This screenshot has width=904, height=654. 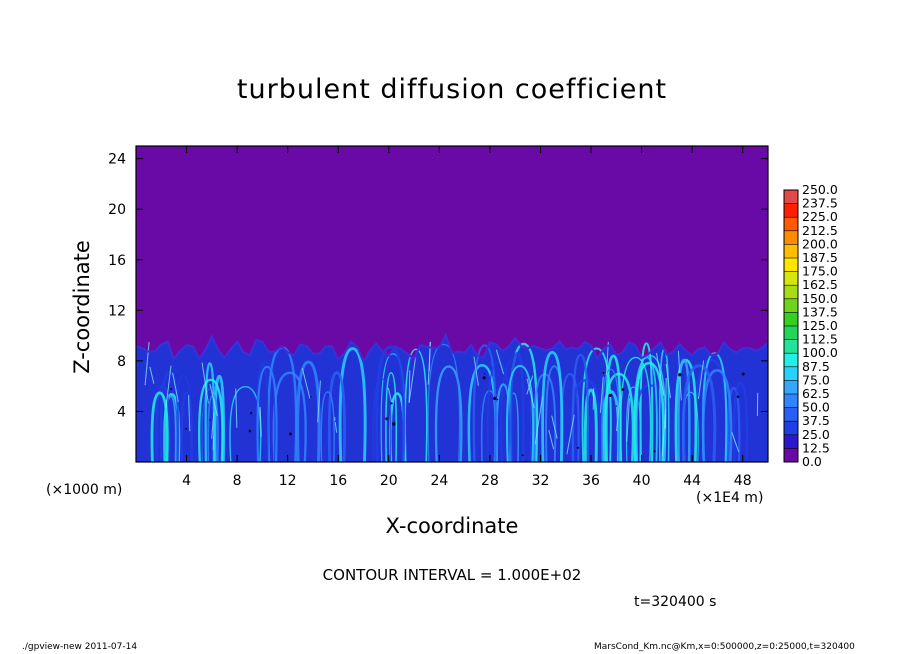 I want to click on x-tick-label: 8, so click(x=237, y=481).